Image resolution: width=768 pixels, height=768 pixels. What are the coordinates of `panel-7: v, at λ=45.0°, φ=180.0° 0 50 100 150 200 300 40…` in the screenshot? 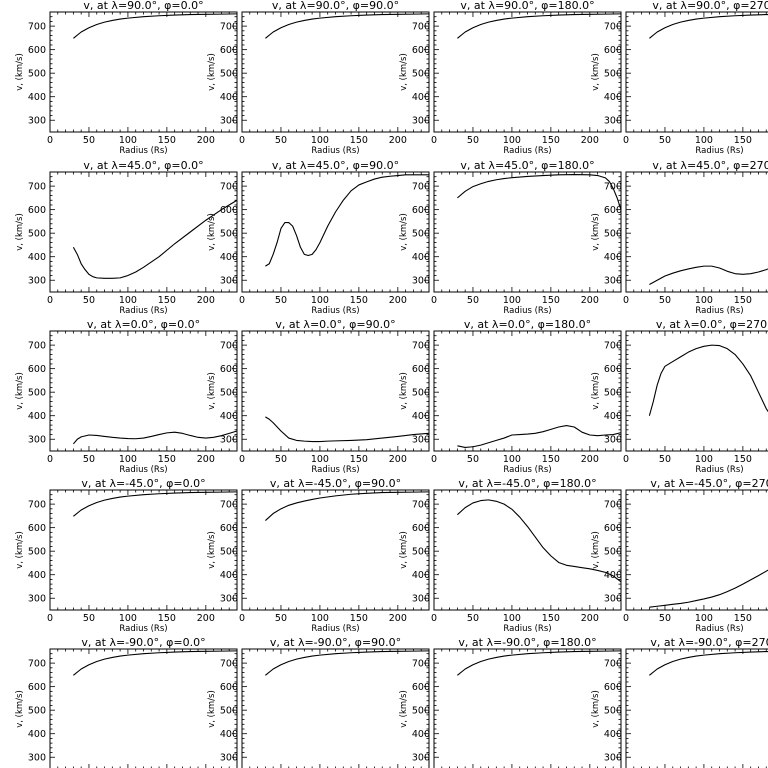 It's located at (510, 237).